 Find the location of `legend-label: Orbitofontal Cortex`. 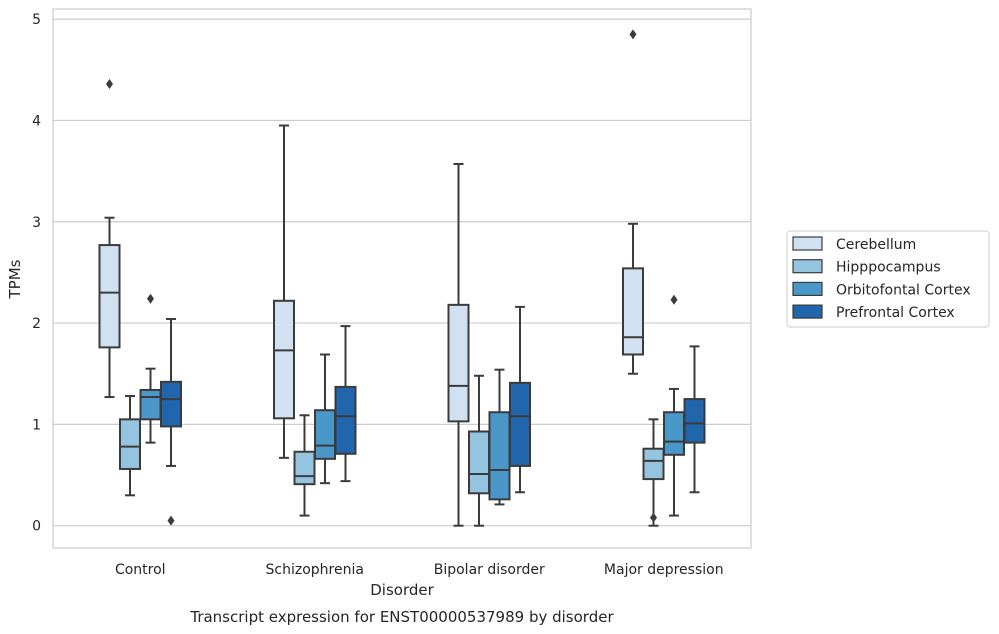

legend-label: Orbitofontal Cortex is located at coordinates (903, 290).